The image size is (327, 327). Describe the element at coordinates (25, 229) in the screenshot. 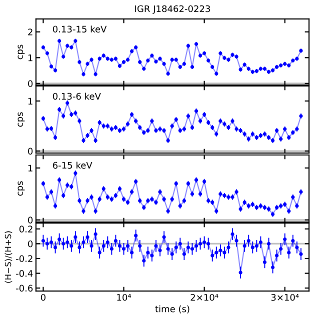

I see `y-tick-label: 0.2` at that location.